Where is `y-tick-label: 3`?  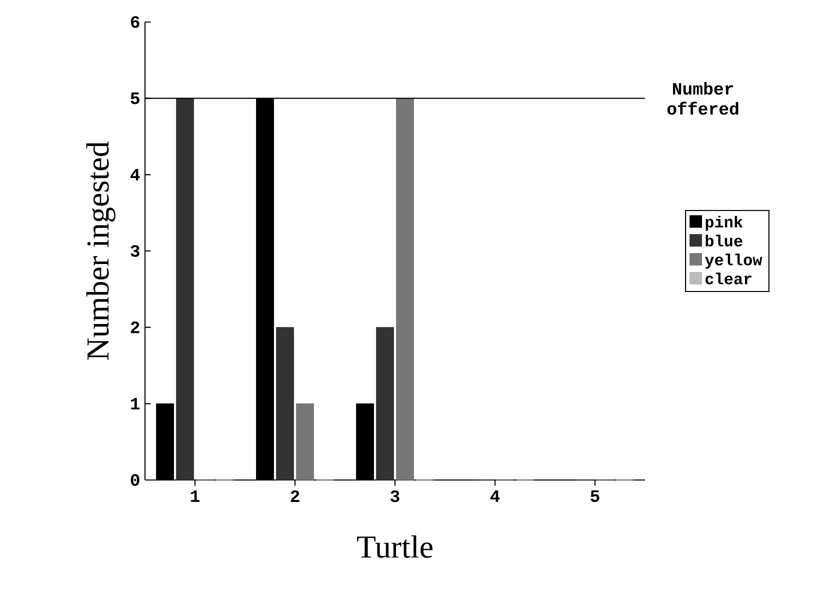 y-tick-label: 3 is located at coordinates (135, 251).